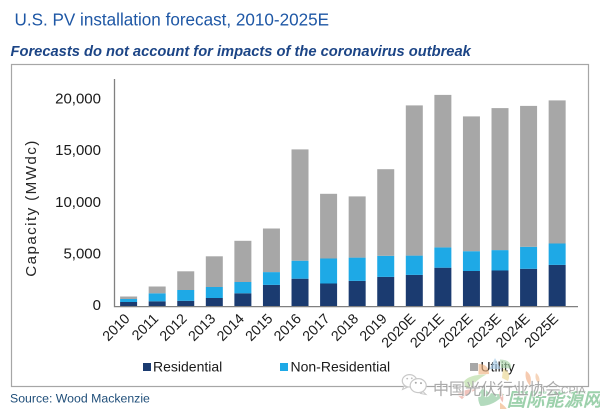 The width and height of the screenshot is (600, 409). What do you see at coordinates (553, 399) in the screenshot?
I see `svg-text: 国际能源网` at bounding box center [553, 399].